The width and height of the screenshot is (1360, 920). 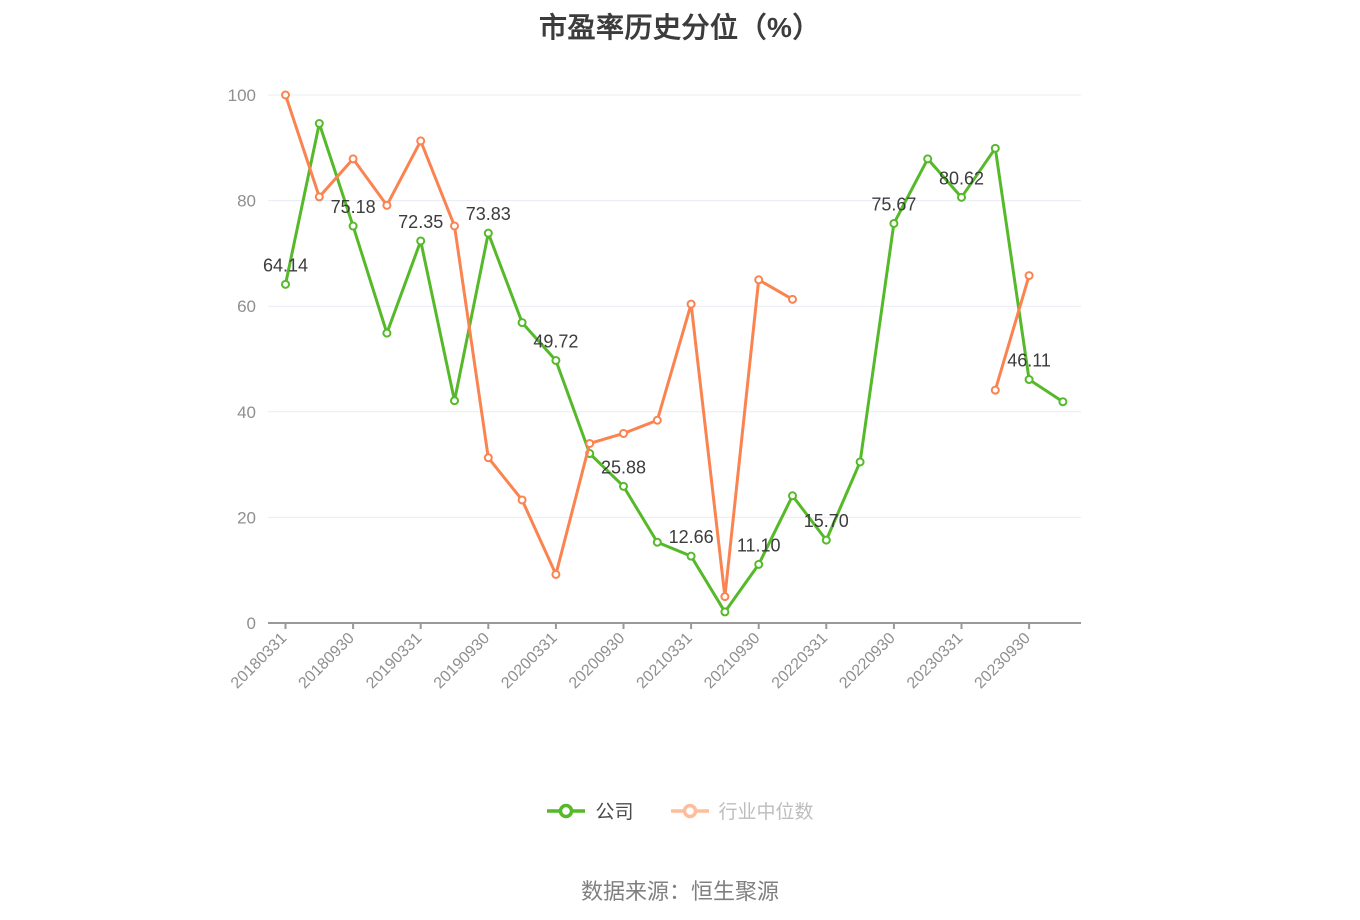 I want to click on x-axis-label: 20220331, so click(x=800, y=661).